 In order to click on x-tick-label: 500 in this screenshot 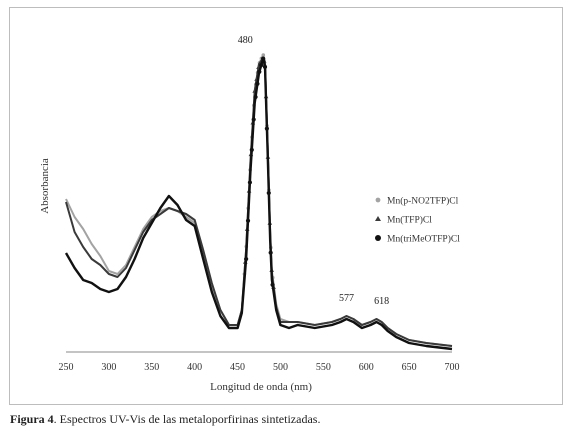, I will do `click(280, 367)`.